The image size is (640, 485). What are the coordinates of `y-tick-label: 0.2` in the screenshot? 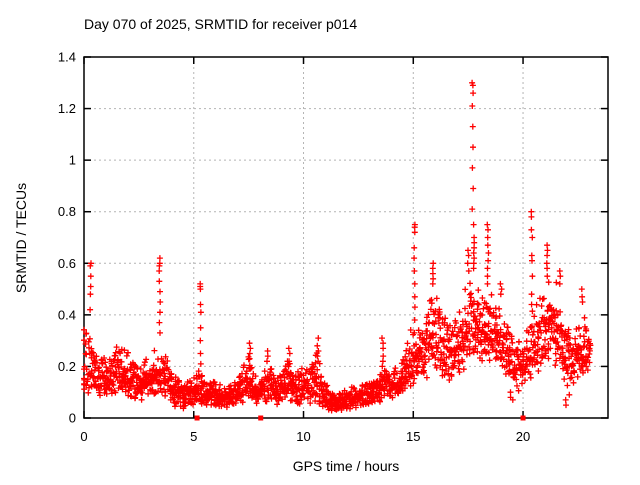 It's located at (67, 366).